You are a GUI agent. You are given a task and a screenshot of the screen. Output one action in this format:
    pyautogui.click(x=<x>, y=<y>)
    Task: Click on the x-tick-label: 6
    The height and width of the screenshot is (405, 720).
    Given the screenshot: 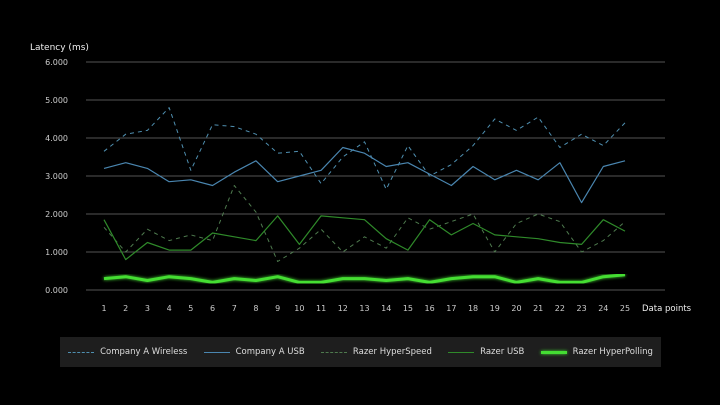 What is the action you would take?
    pyautogui.click(x=212, y=308)
    